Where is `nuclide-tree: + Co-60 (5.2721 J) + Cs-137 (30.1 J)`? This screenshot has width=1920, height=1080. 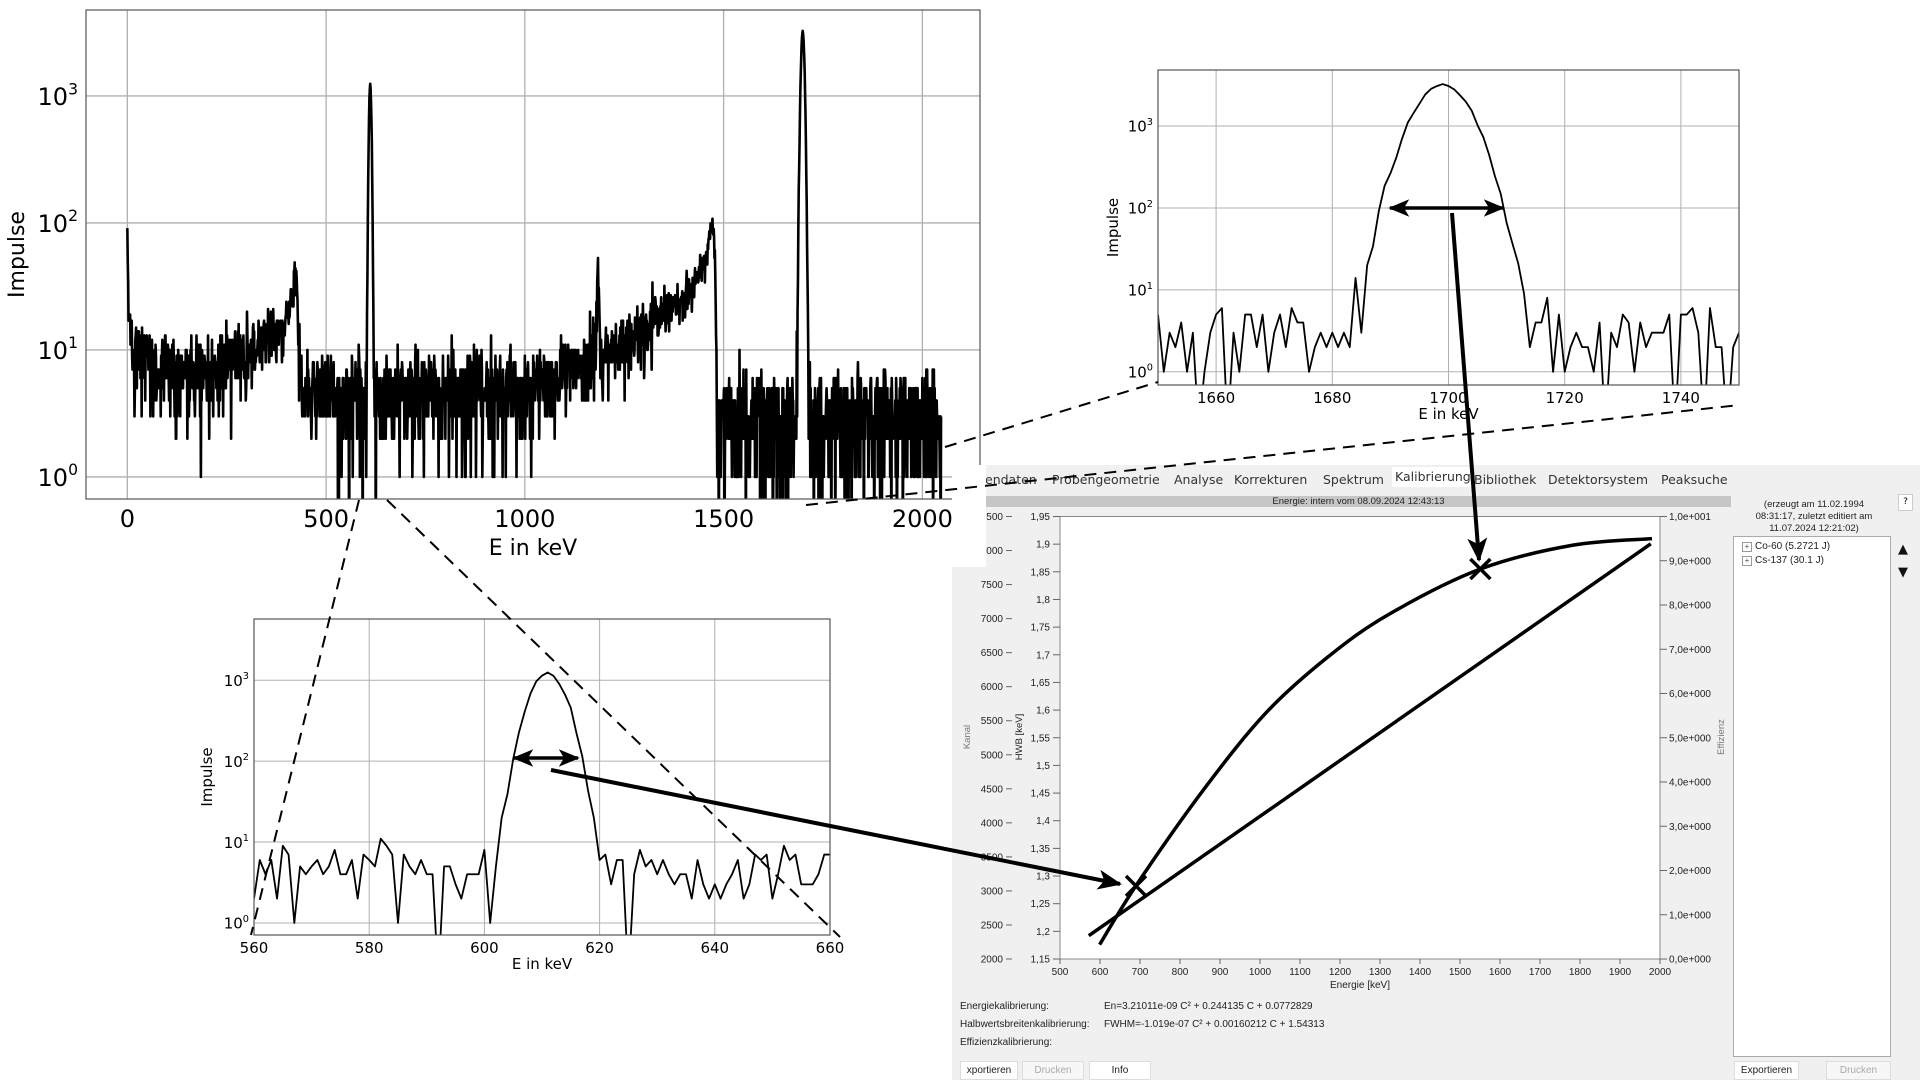 nuclide-tree: + Co-60 (5.2721 J) + Cs-137 (30.1 J) is located at coordinates (1812, 796).